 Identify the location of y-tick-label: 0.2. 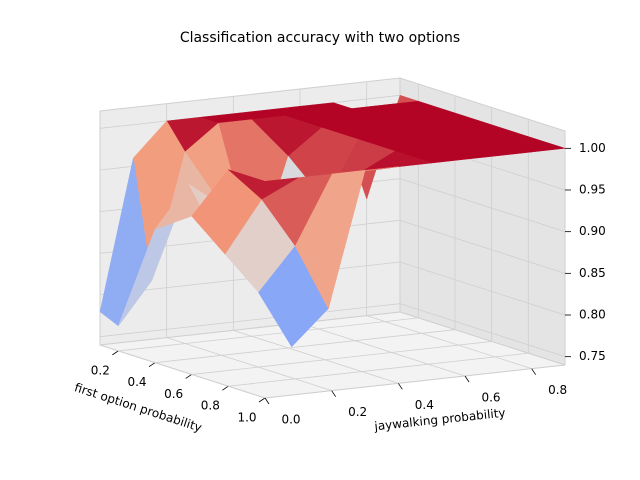
(357, 412).